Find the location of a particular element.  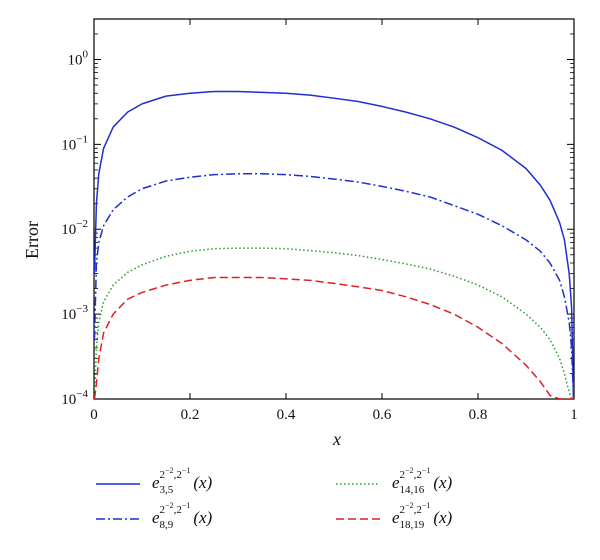

y-tick-label-1: 10⁻¹ is located at coordinates (74, 143).